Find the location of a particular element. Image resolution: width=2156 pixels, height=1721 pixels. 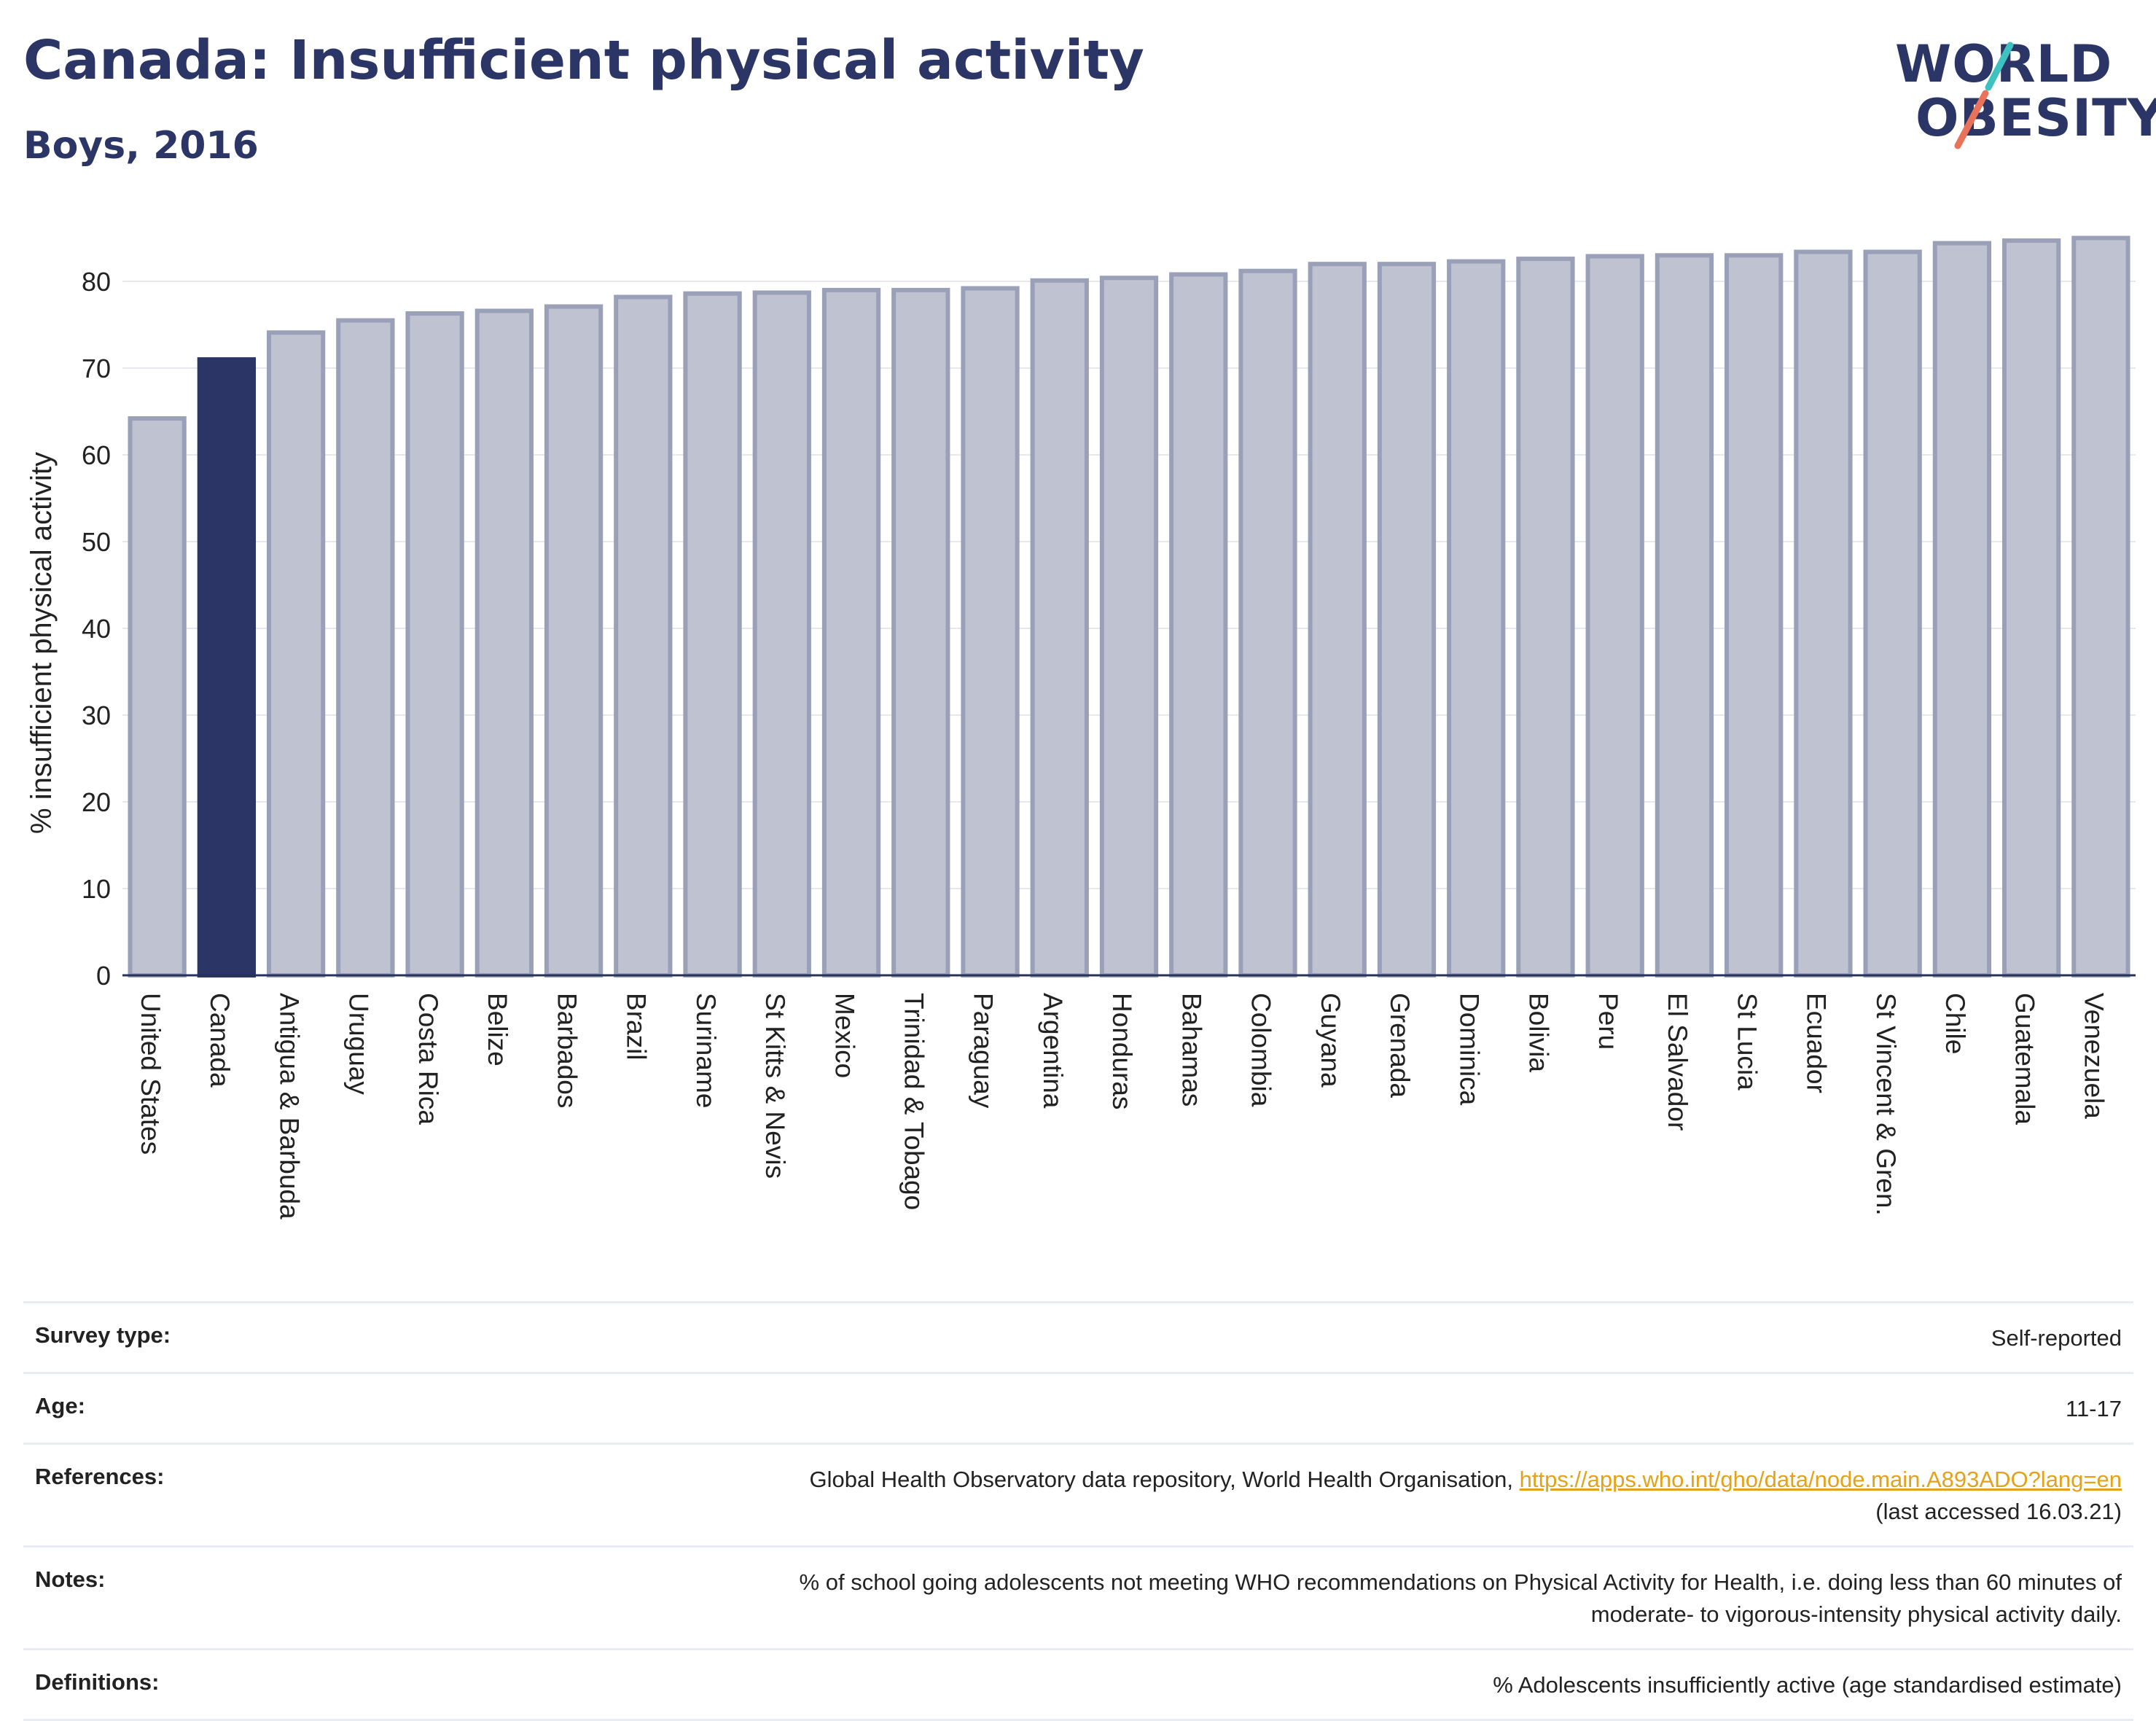

notes-label: Notes: is located at coordinates (71, 1579).